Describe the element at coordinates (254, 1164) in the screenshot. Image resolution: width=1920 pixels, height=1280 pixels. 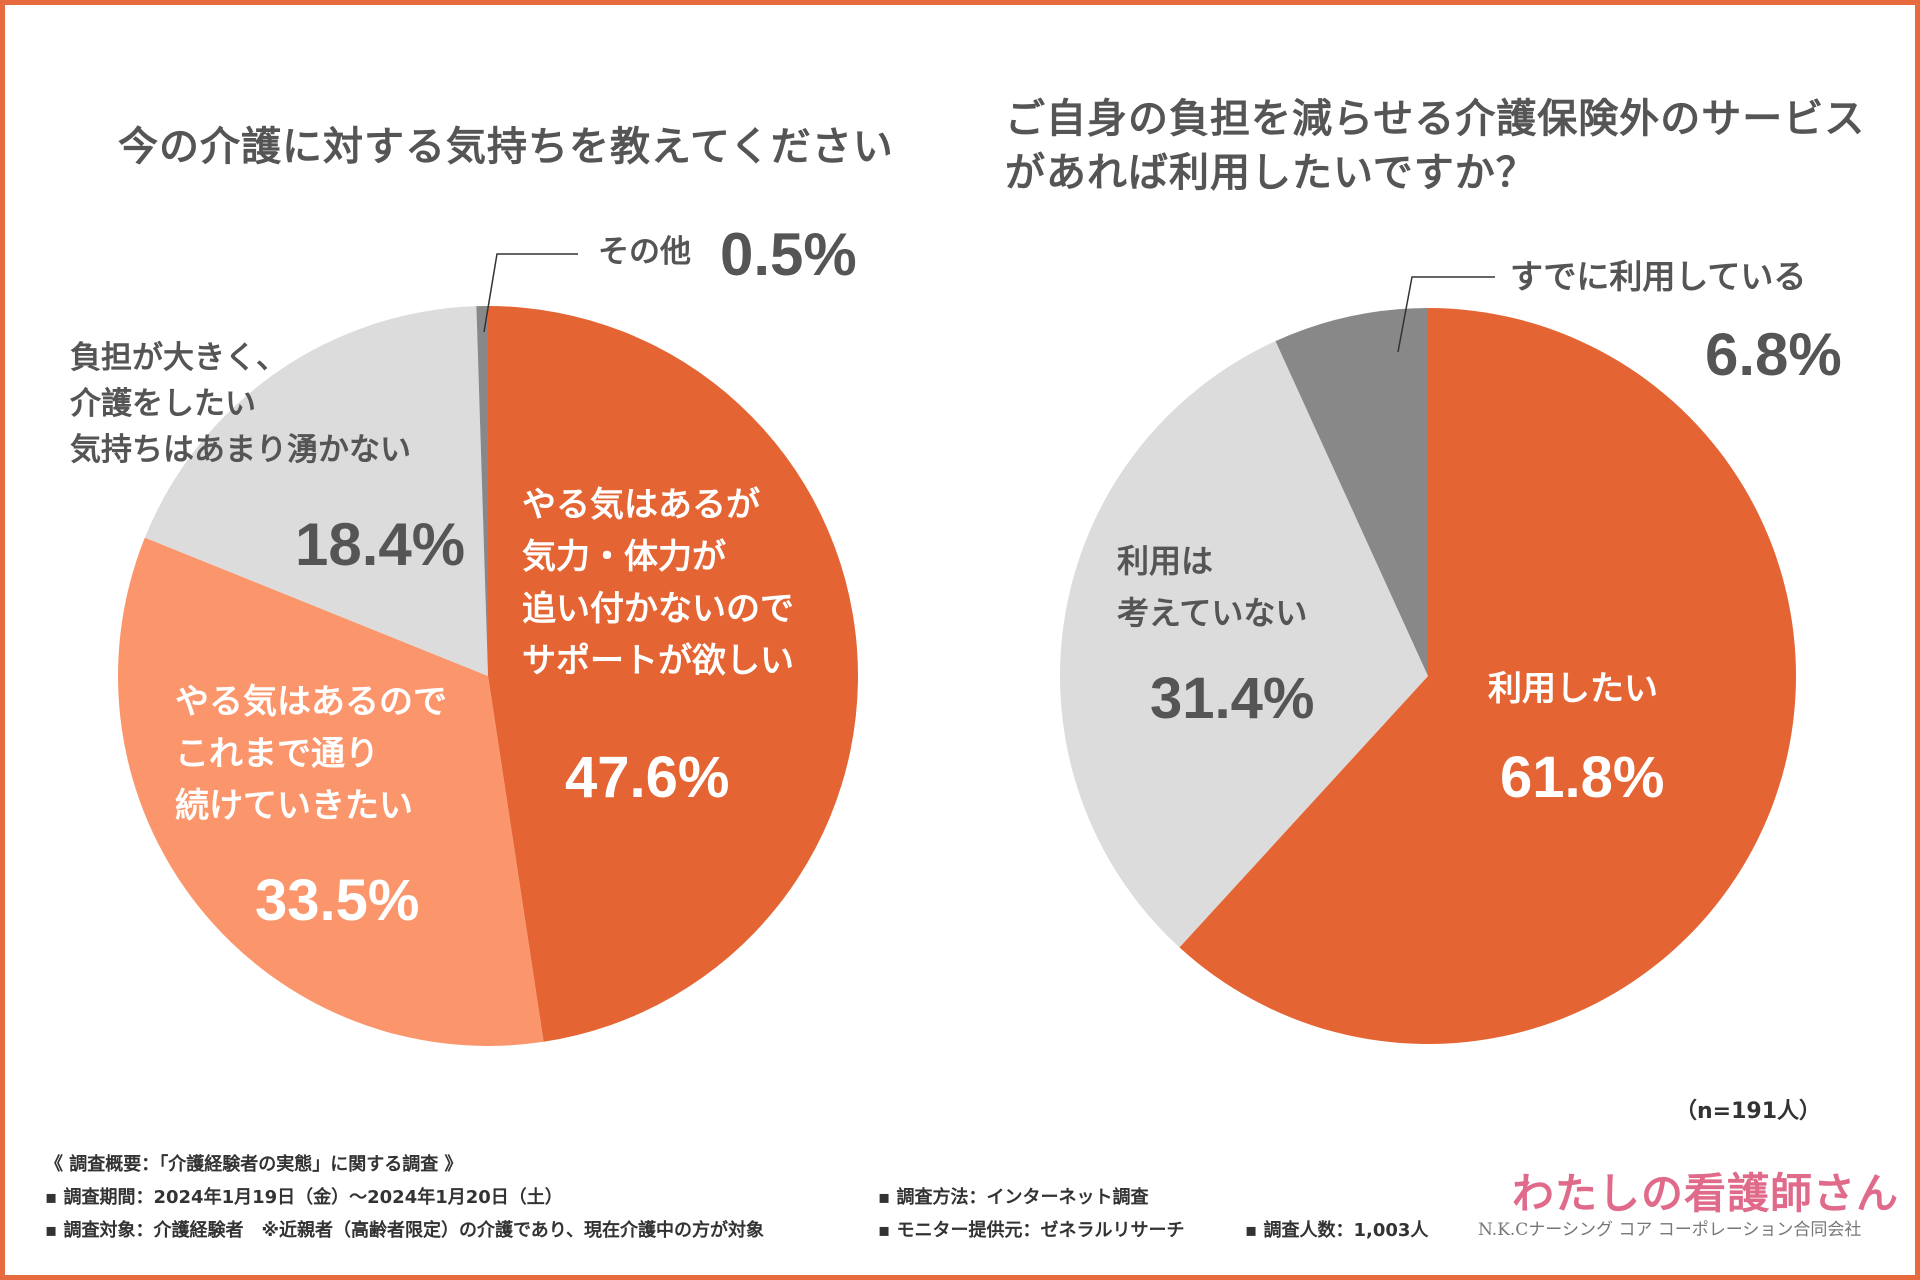
I see `survey-heading: 《 調査概要：「介護経験者の実態」に関する調査 》` at that location.